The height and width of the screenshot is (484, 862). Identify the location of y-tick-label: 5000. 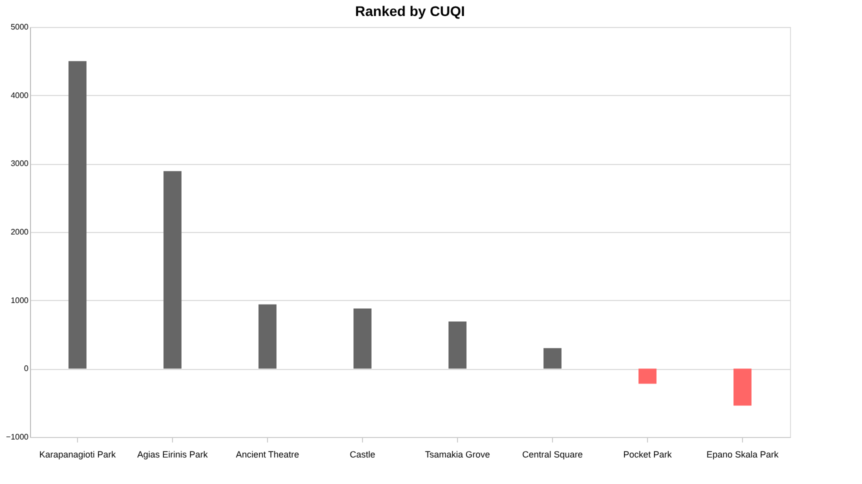
(20, 27).